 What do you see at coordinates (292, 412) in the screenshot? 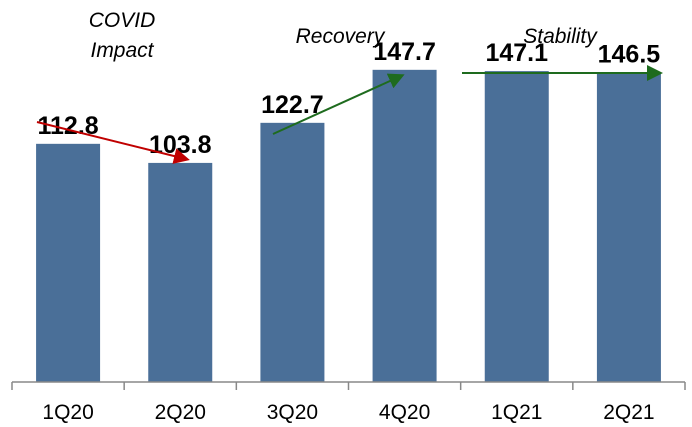
I see `category-label-3q20: 3Q20` at bounding box center [292, 412].